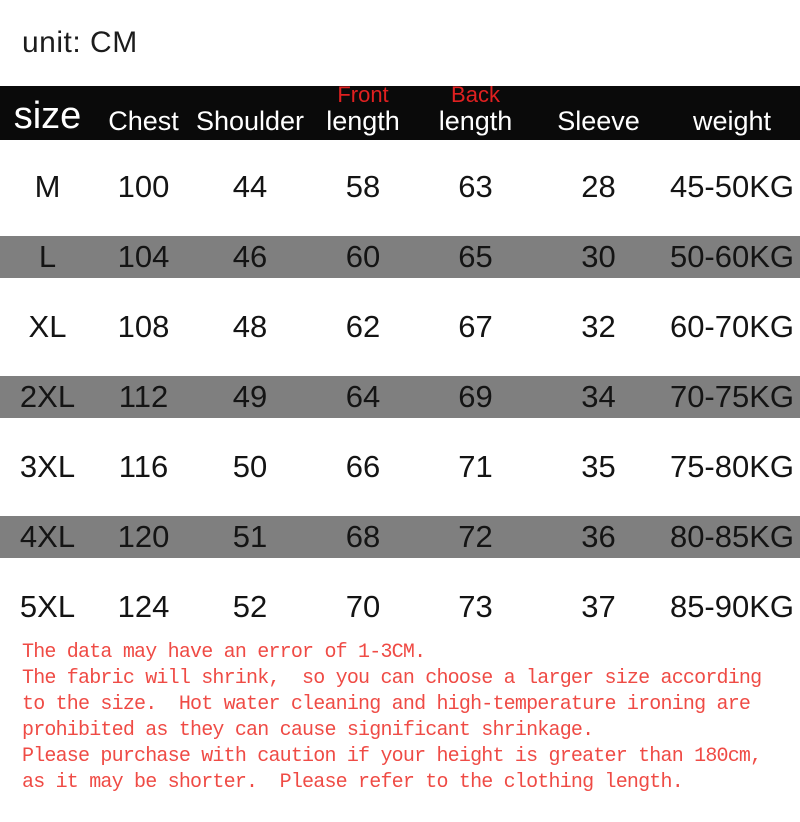 The height and width of the screenshot is (822, 800). I want to click on column-header-chest-label: Chest, so click(143, 121).